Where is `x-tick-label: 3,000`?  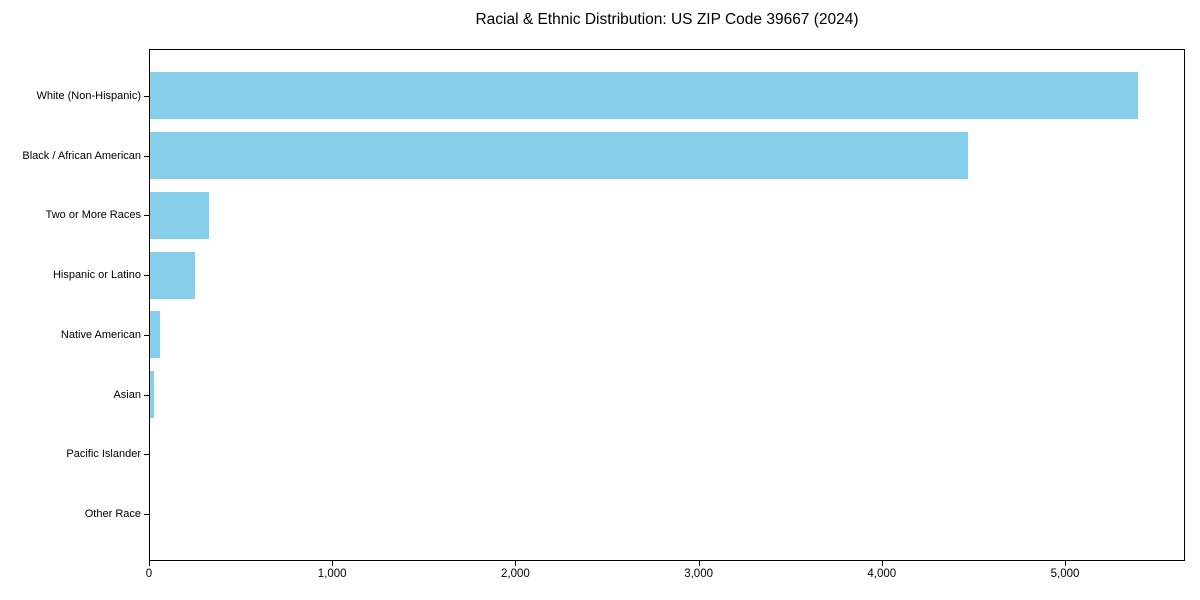 x-tick-label: 3,000 is located at coordinates (698, 574).